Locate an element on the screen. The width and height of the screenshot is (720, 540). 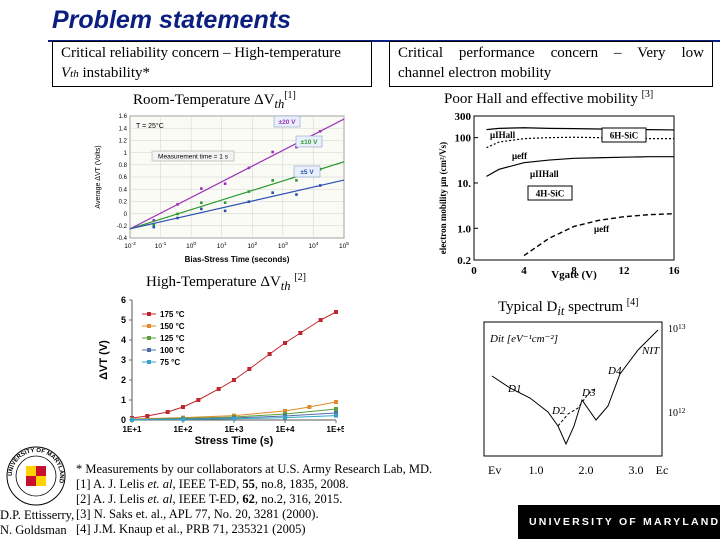
university-seal-logo: UNIVERSITY OF MARYLAND is located at coordinates (36, 476).